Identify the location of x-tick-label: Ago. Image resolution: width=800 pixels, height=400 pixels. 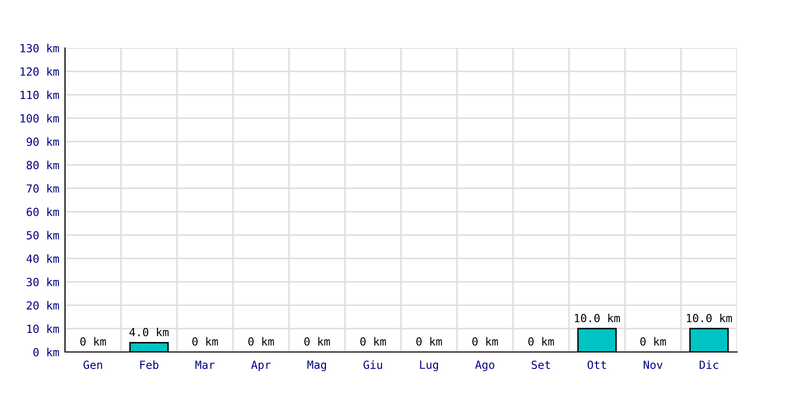
(484, 366).